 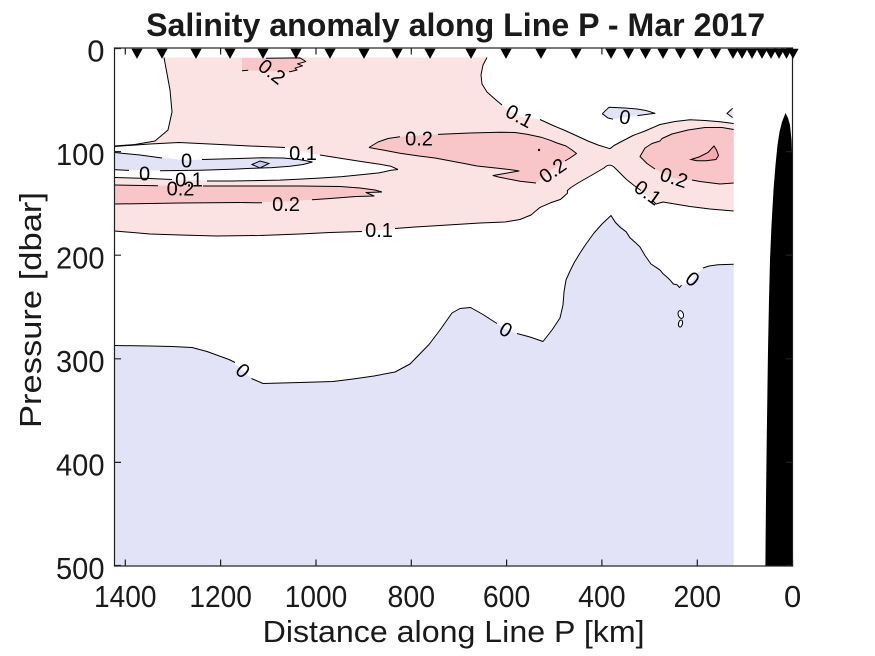 I want to click on svg-text: 1000, so click(x=316, y=596).